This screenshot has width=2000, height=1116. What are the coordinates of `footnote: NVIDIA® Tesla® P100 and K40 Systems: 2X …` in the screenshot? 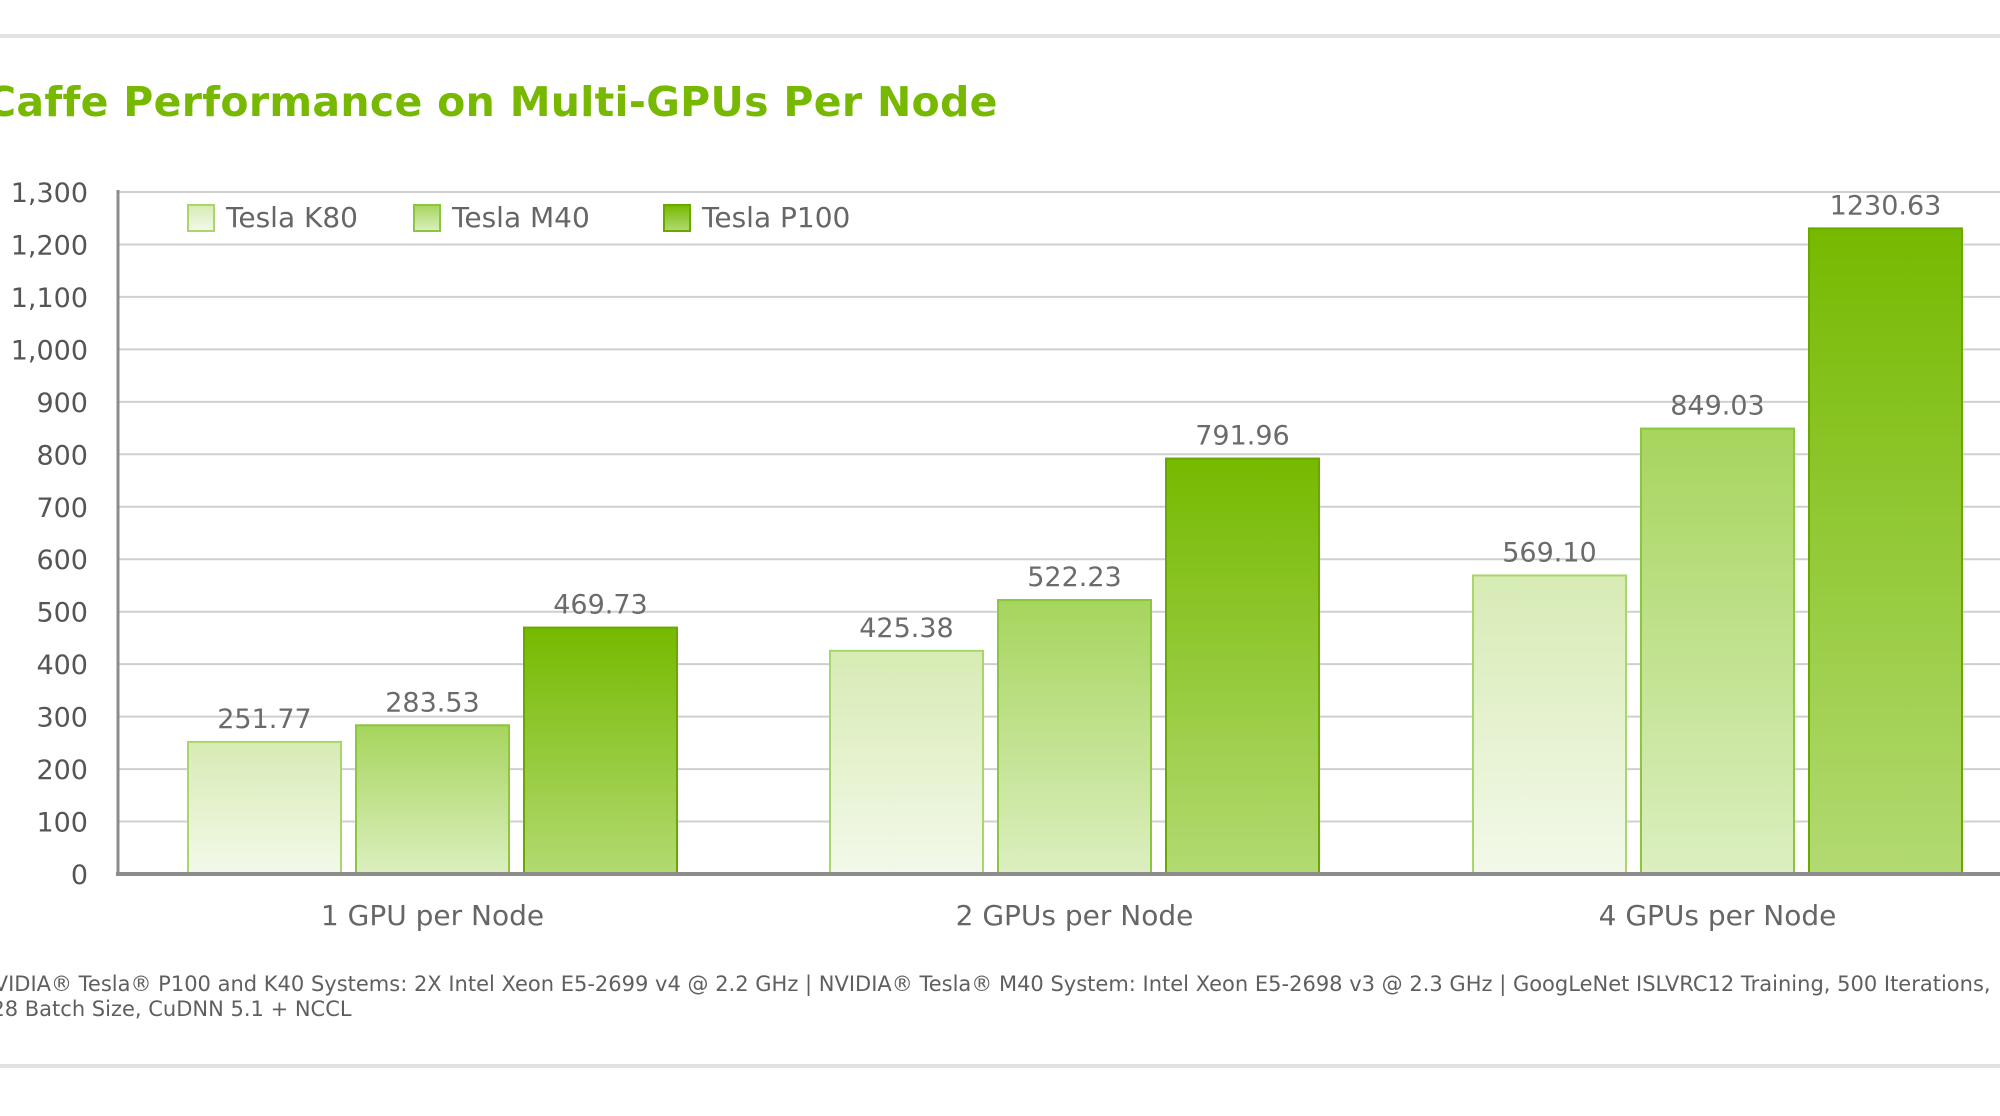 It's located at (995, 996).